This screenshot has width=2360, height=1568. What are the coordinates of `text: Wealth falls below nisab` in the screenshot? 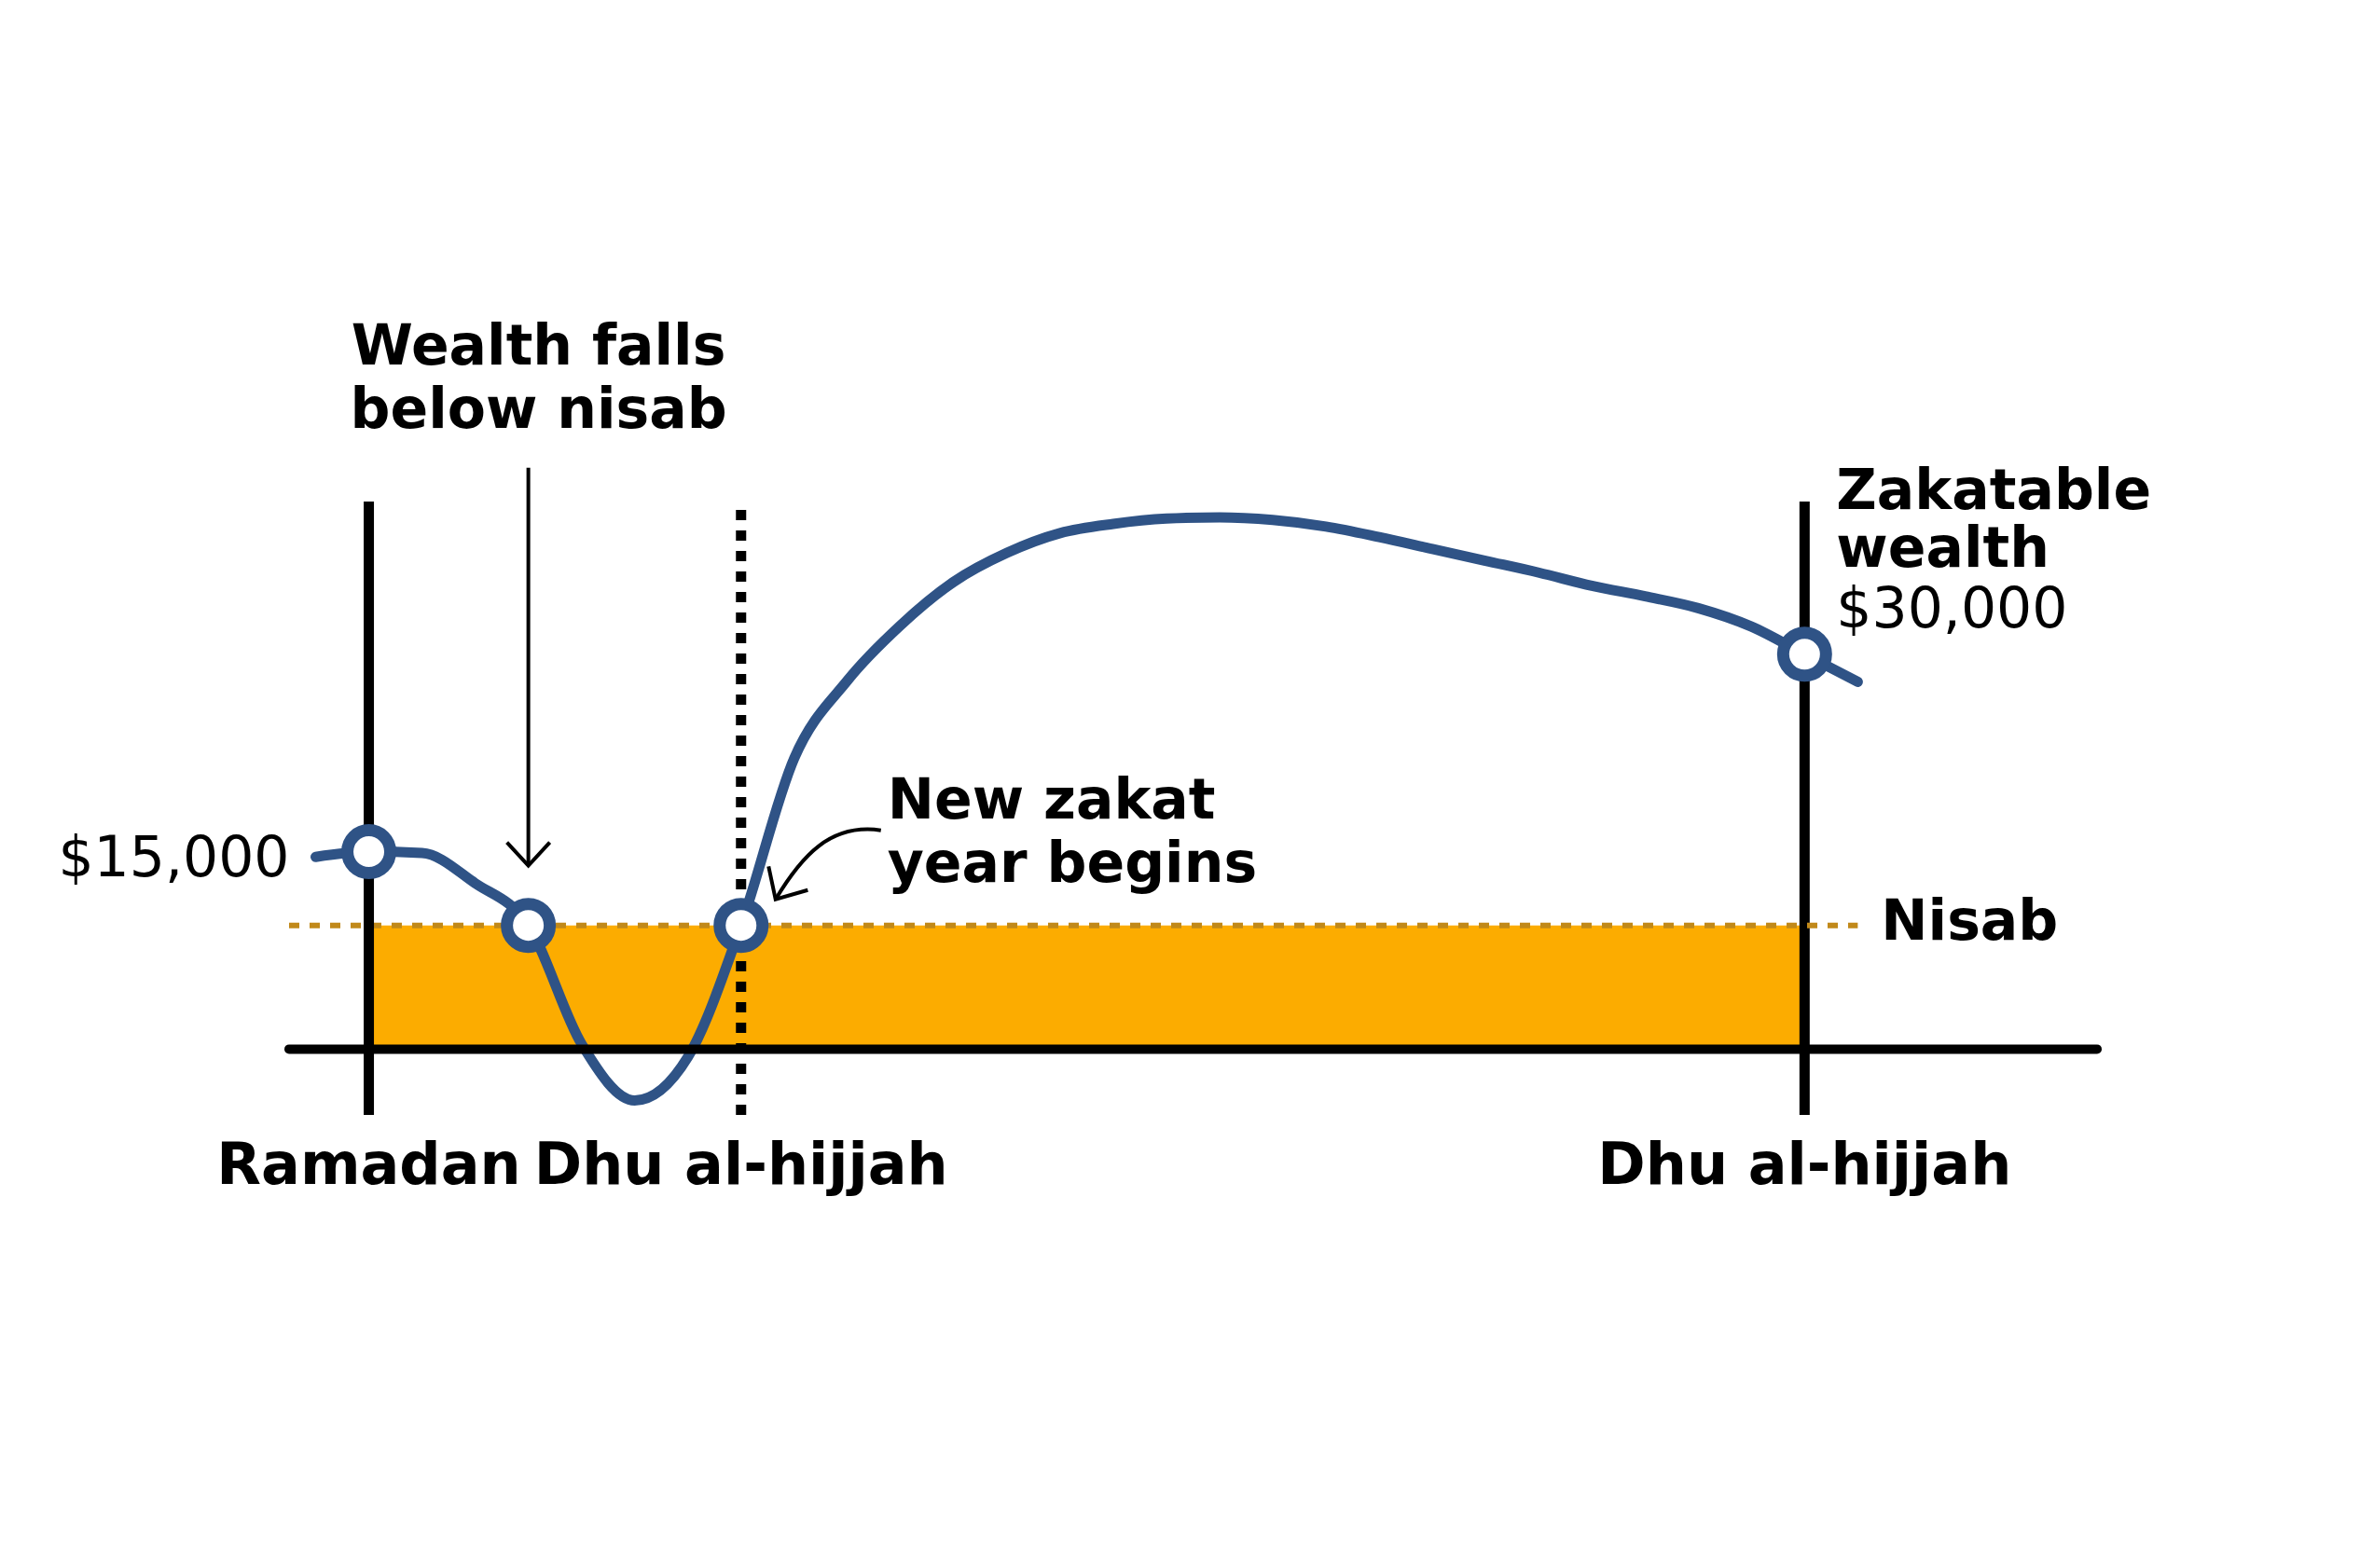 It's located at (538, 376).